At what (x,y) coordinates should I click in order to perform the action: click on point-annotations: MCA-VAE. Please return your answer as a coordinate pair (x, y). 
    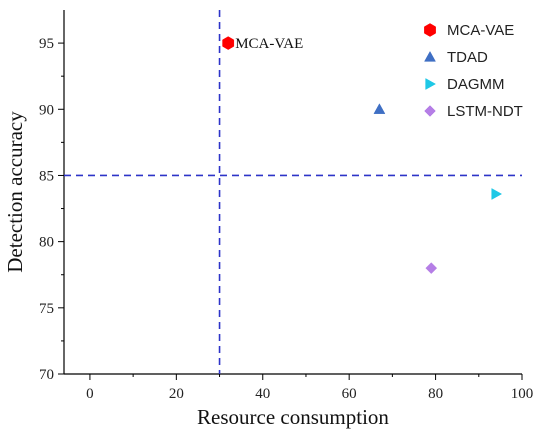
    Looking at the image, I should click on (269, 44).